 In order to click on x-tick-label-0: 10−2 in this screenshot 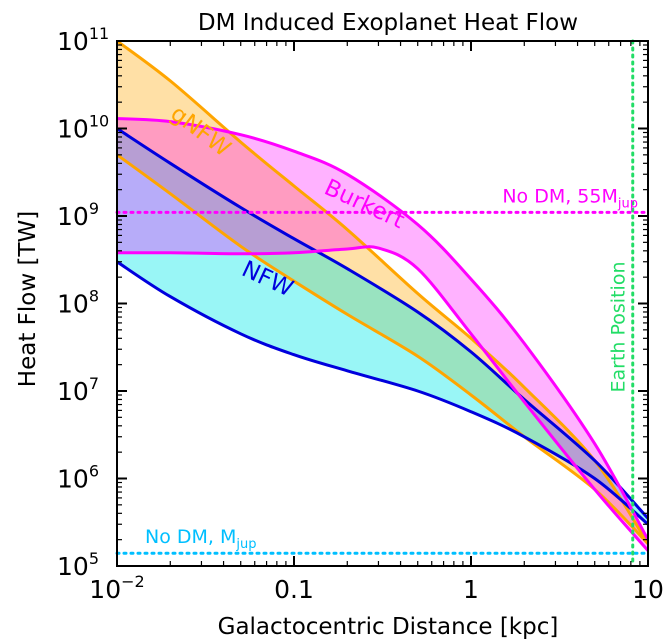, I will do `click(116, 588)`.